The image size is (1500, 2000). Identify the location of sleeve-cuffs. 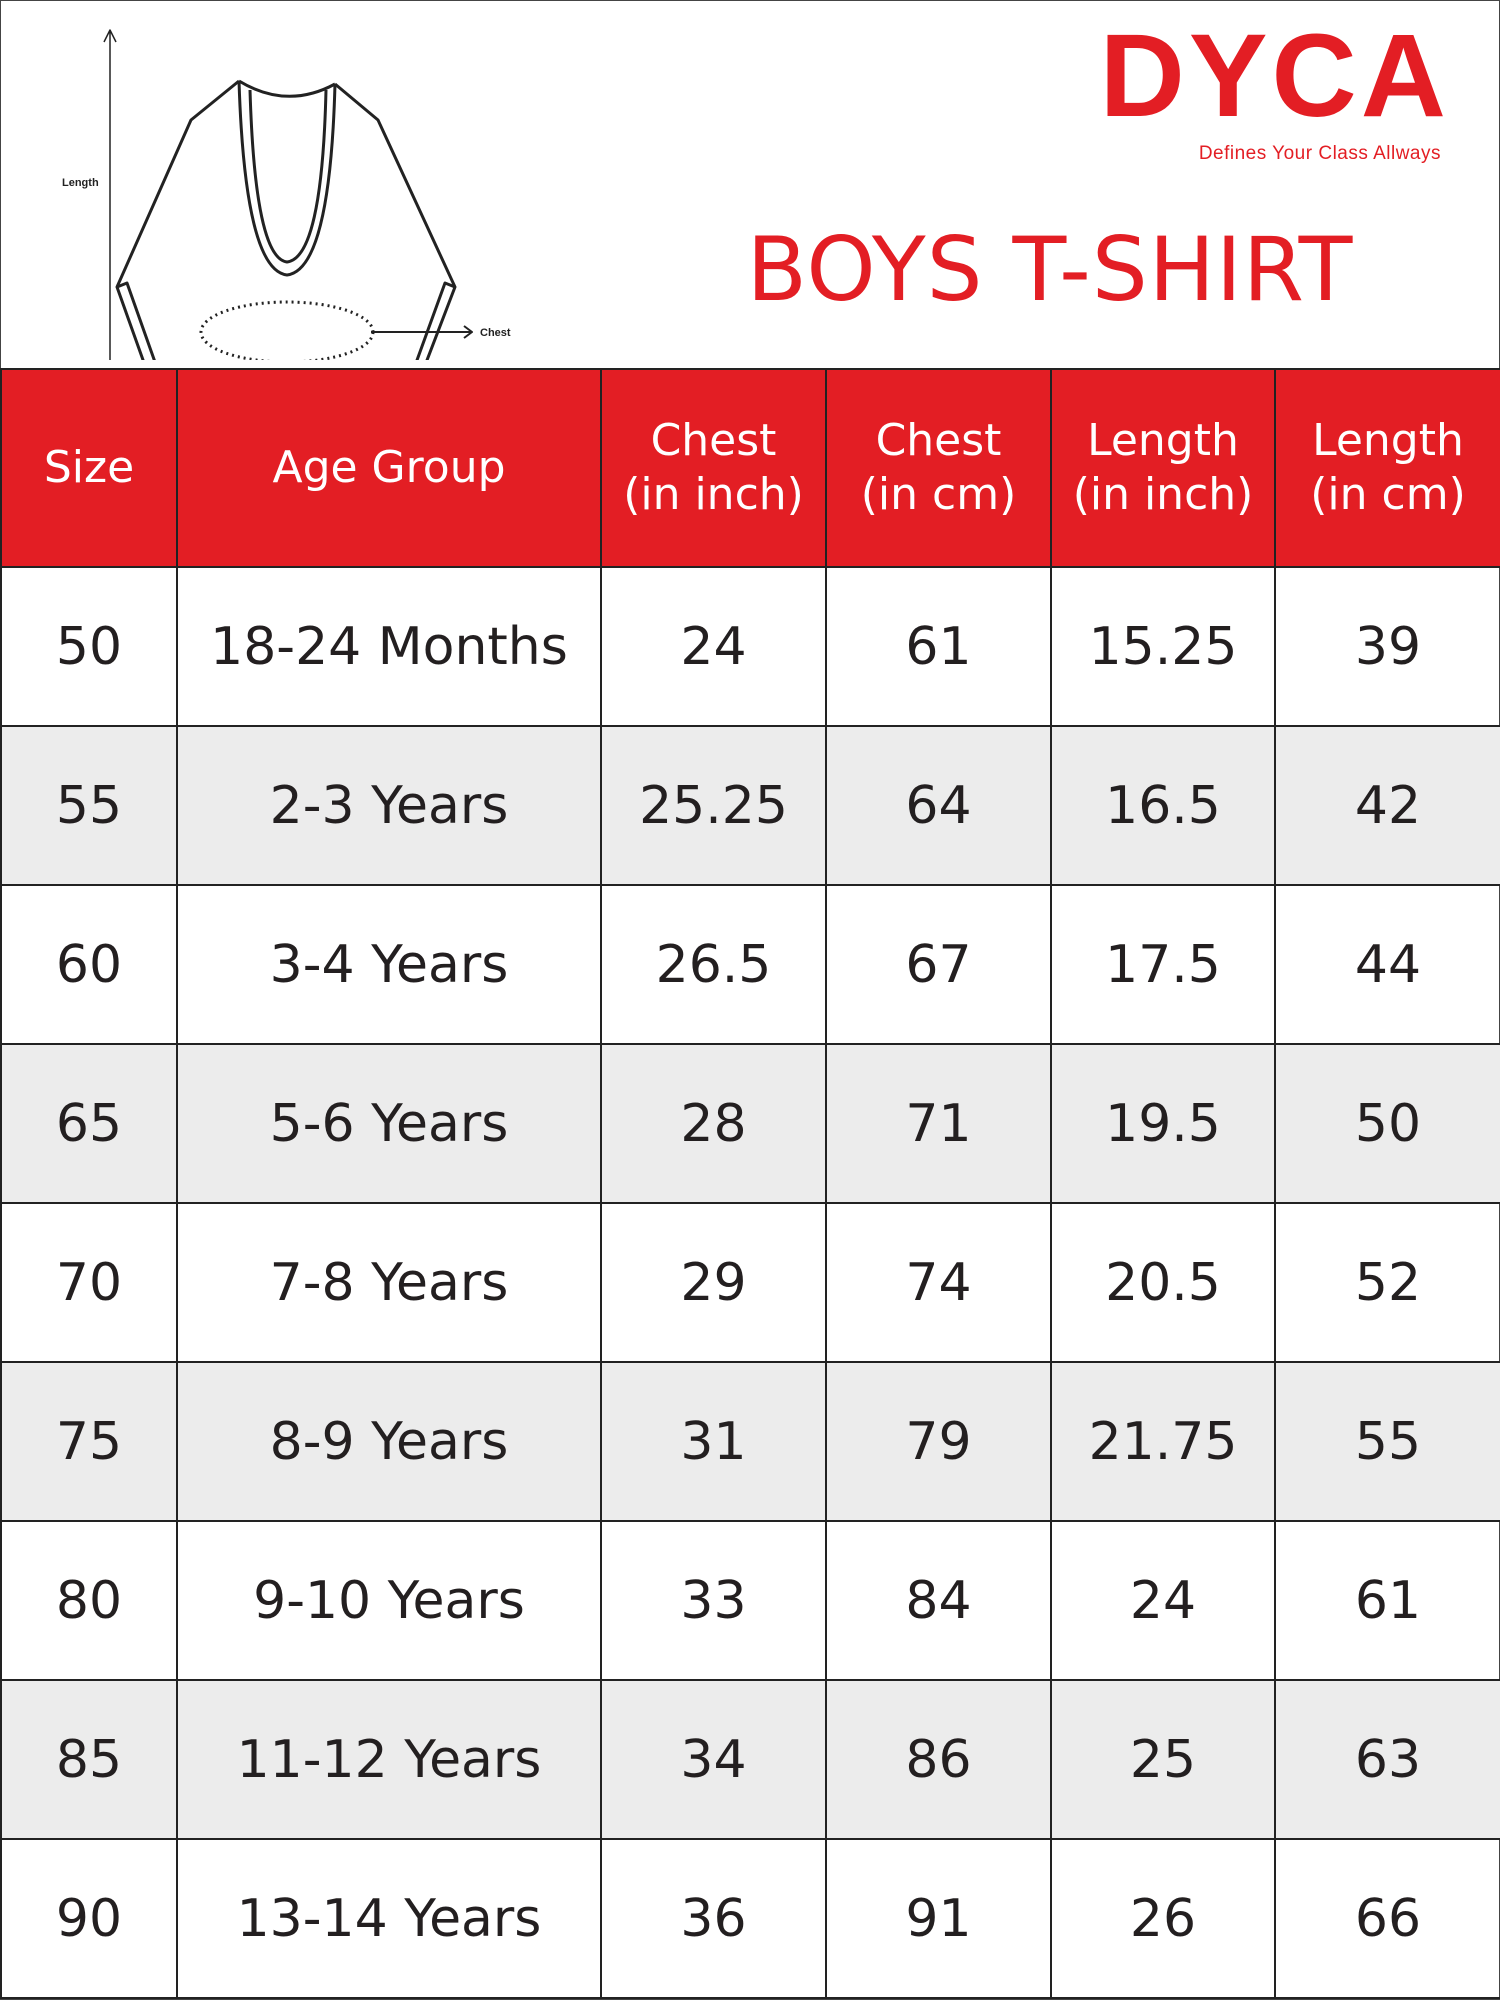
(286, 320).